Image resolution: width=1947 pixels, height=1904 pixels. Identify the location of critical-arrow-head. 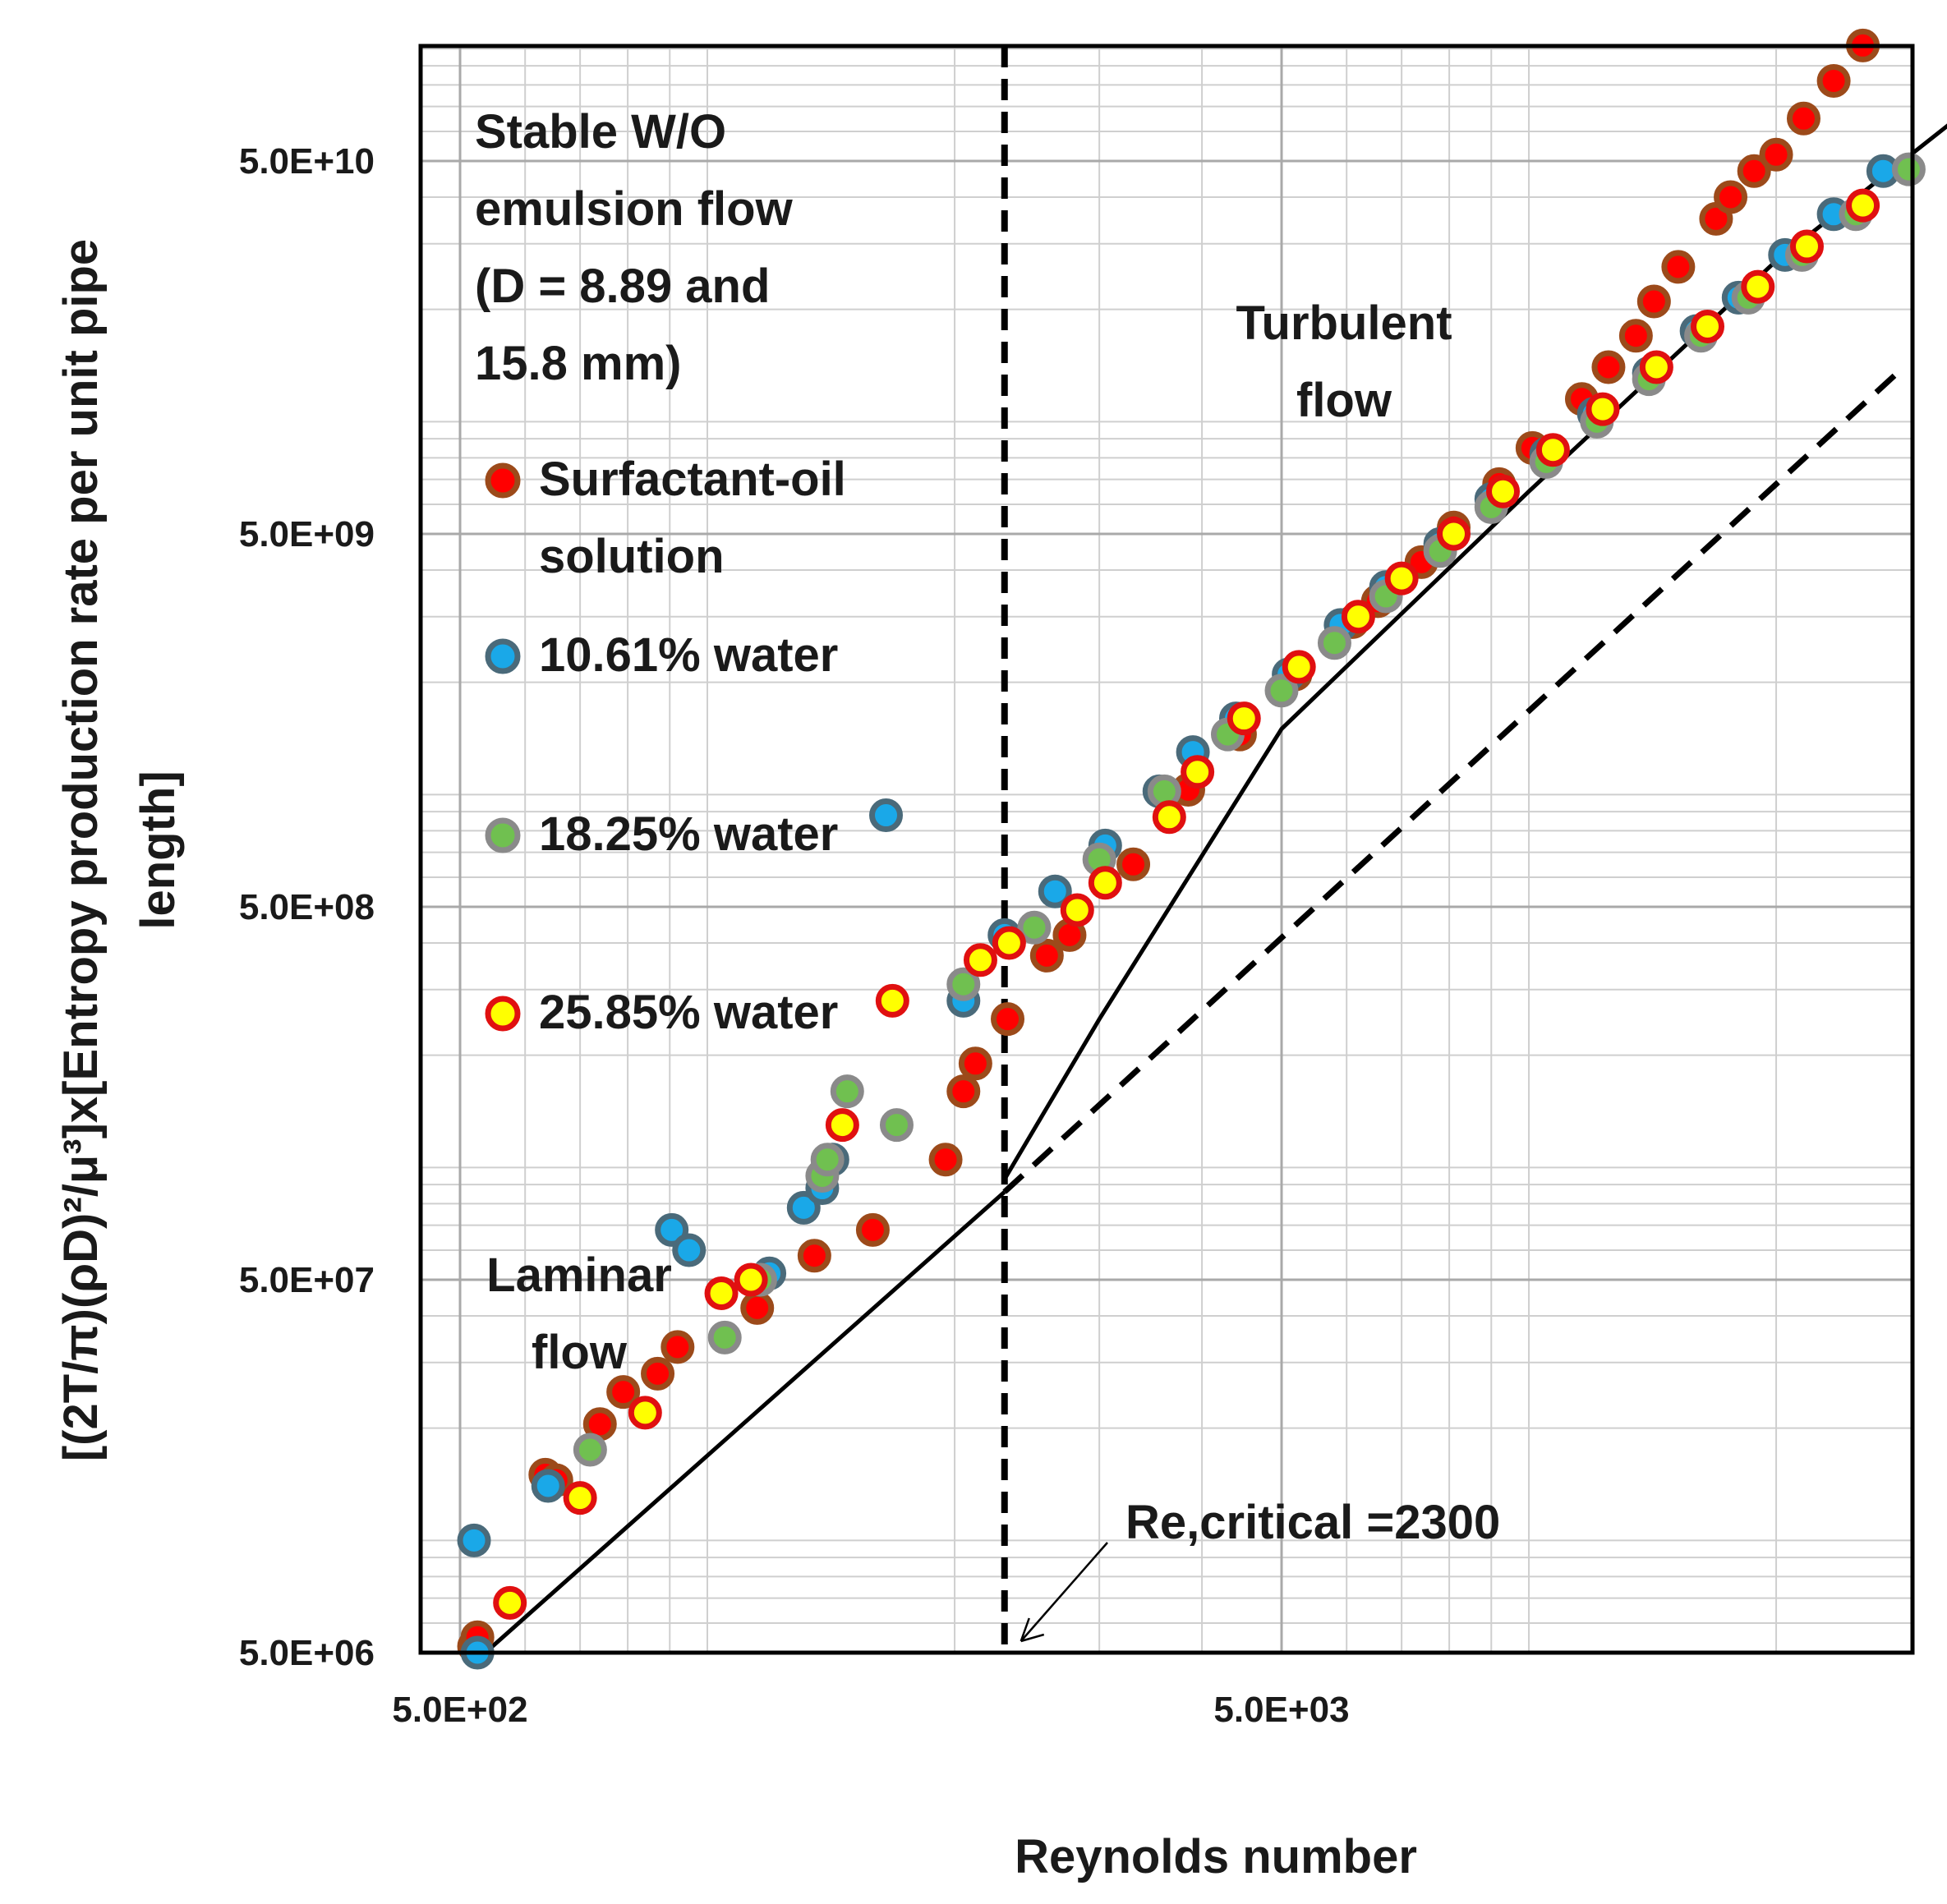
(1032, 1630).